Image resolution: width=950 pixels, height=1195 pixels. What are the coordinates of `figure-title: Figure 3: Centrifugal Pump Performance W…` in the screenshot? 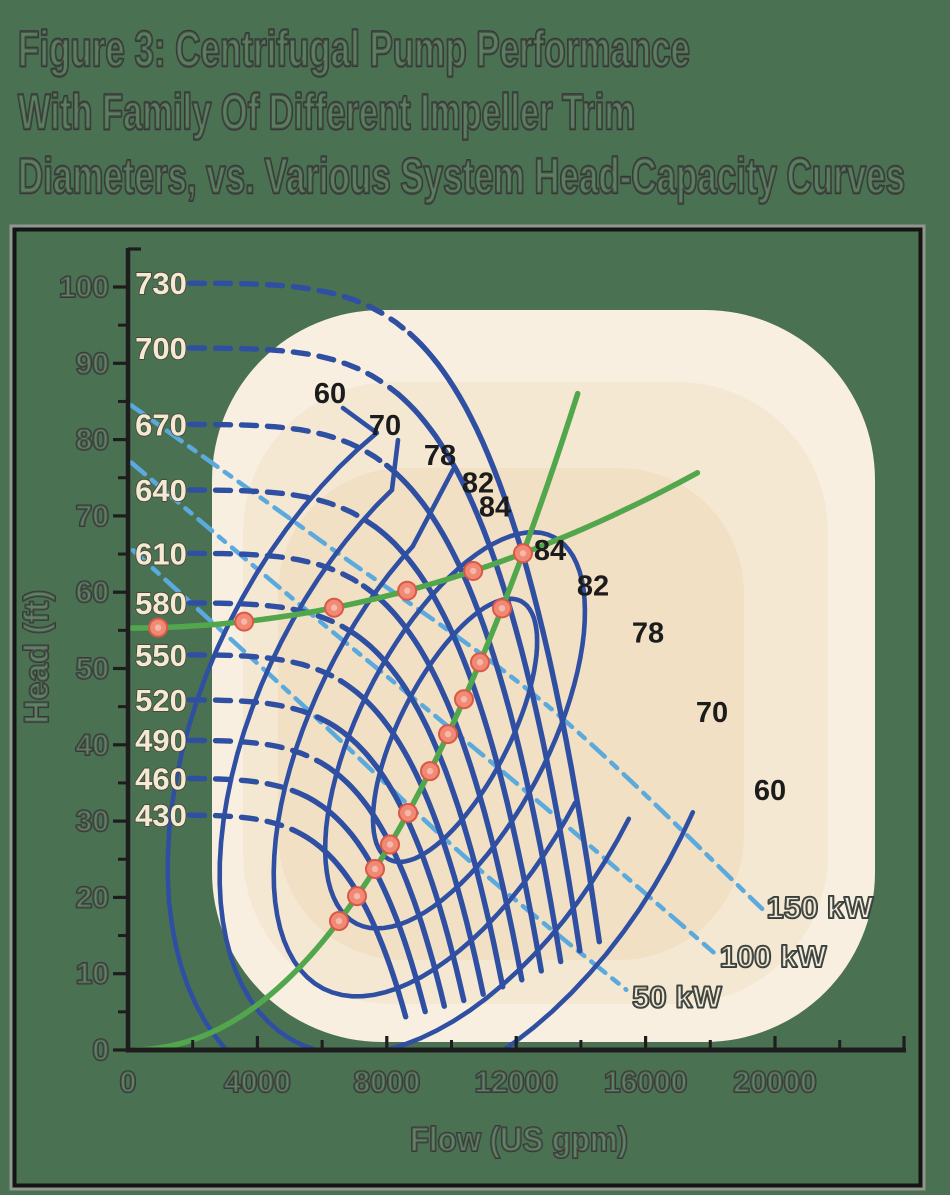 It's located at (462, 113).